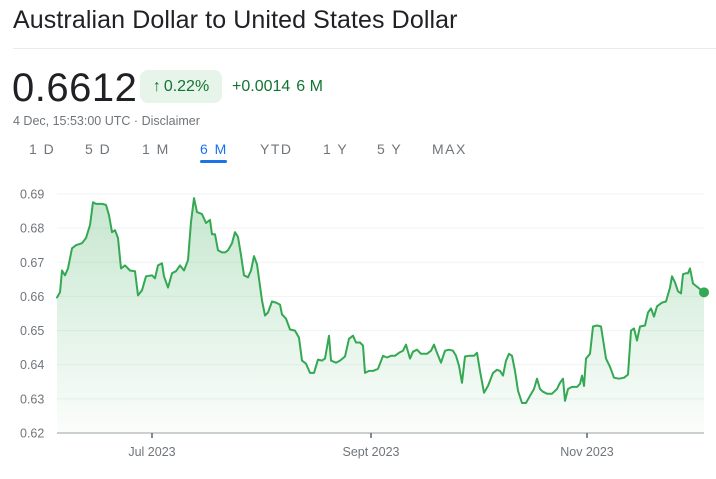 Image resolution: width=716 pixels, height=479 pixels. I want to click on y-tick-label: 0.67, so click(32, 263).